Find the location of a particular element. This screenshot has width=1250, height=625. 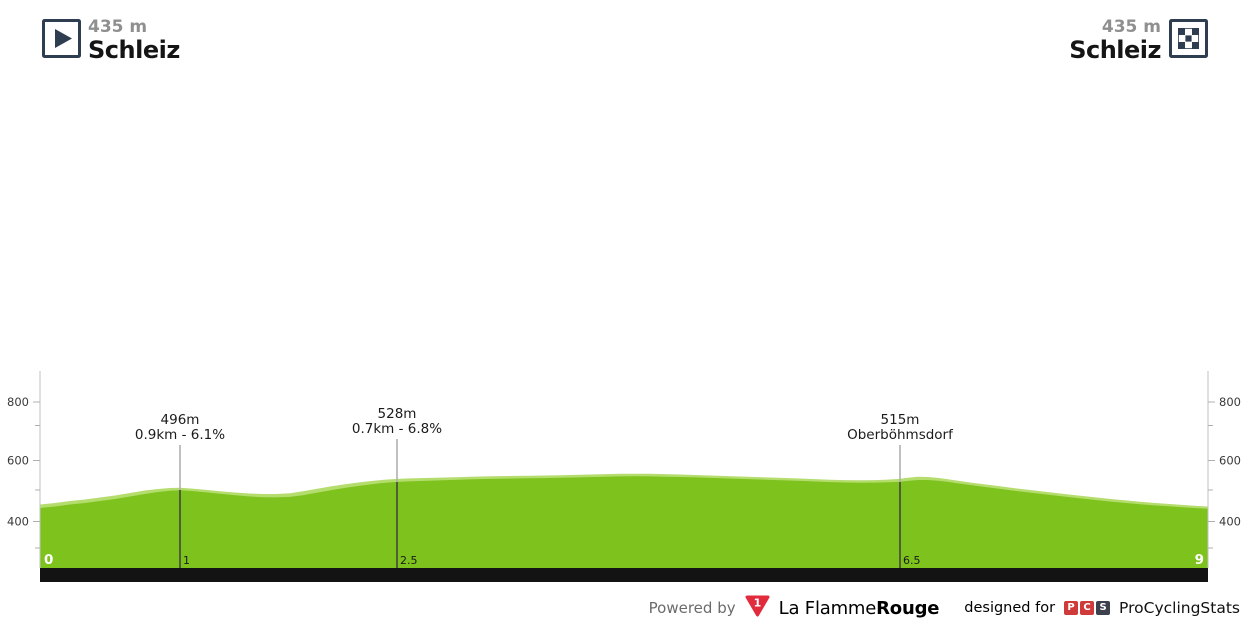

svg-text: 1 is located at coordinates (757, 603).